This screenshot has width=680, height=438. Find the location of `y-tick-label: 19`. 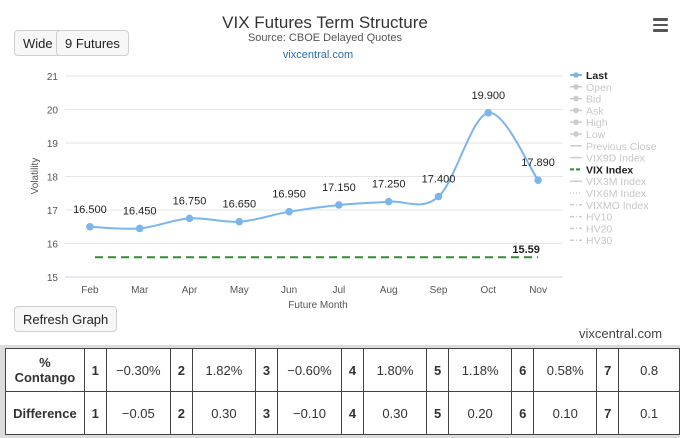

y-tick-label: 19 is located at coordinates (53, 144).